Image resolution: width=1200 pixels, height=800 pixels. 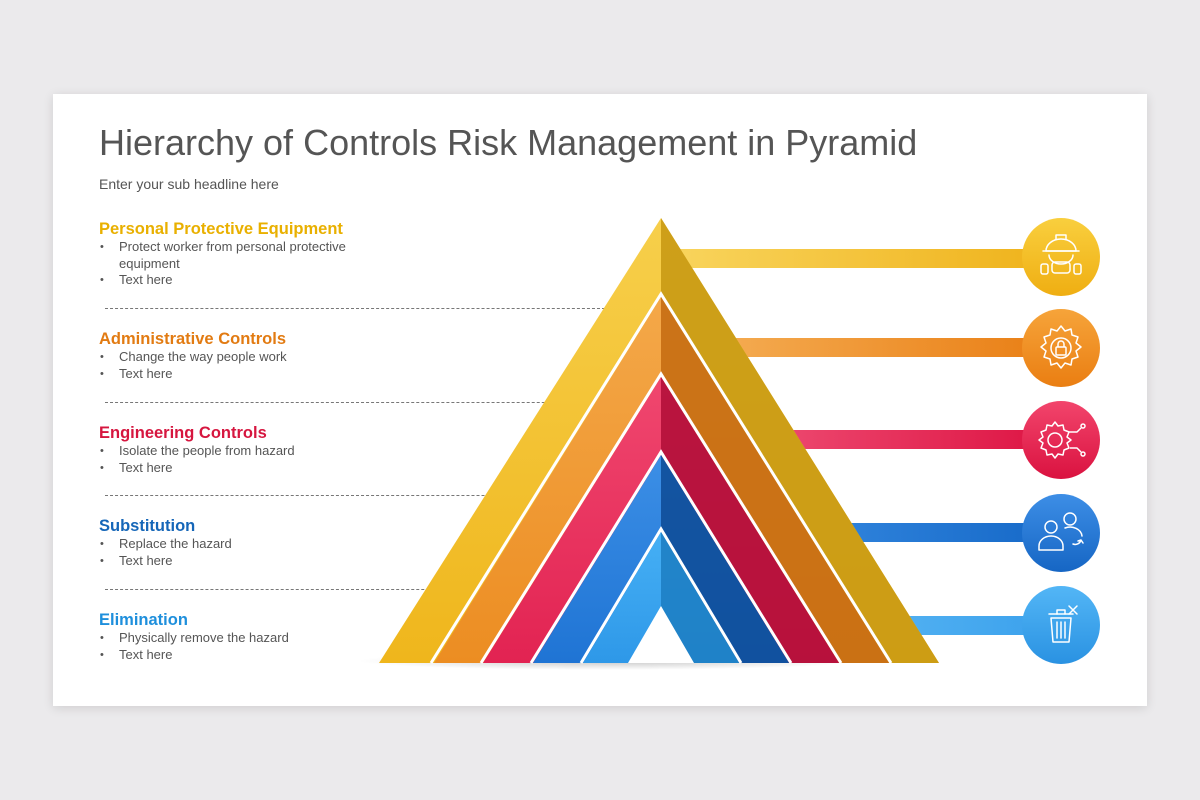 I want to click on pyramid-layer-elimination, so click(x=661, y=597).